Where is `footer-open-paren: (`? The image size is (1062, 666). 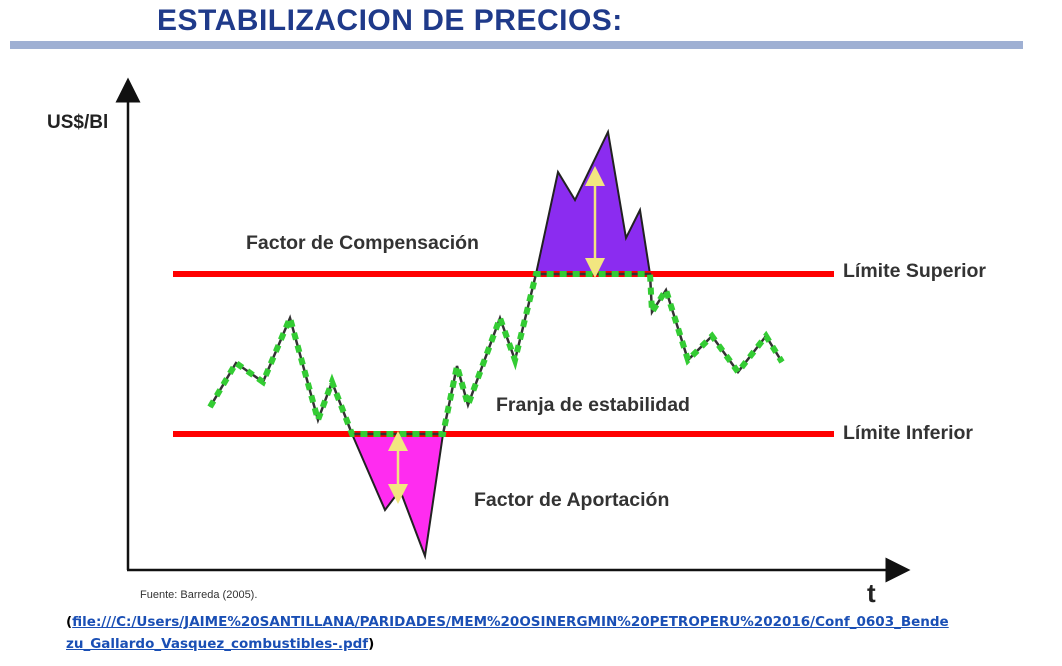 footer-open-paren: ( is located at coordinates (69, 622).